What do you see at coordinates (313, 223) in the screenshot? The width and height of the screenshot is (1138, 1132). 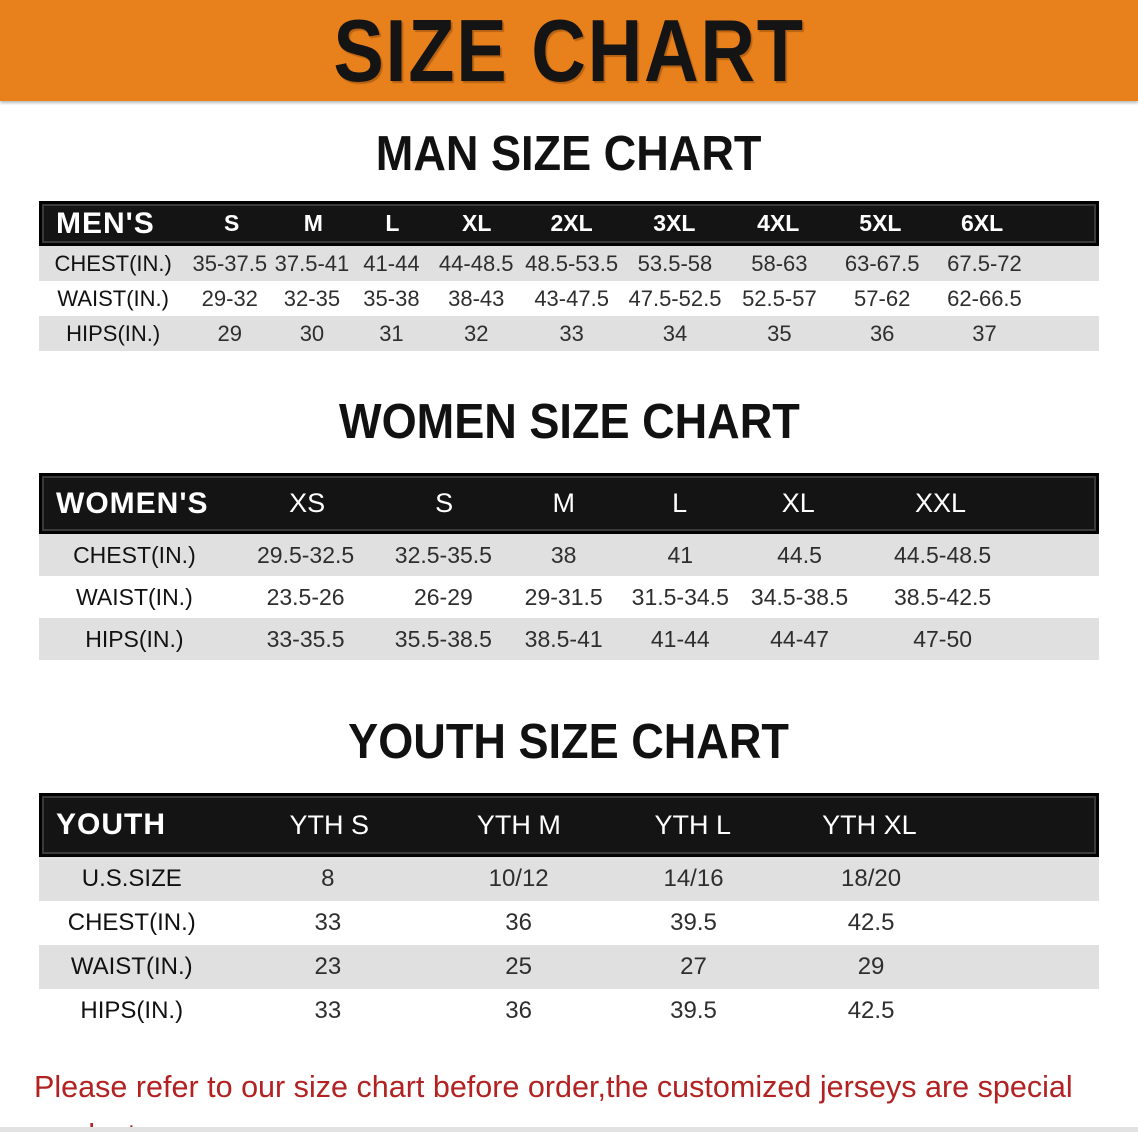 I see `men-col-header-m: M` at bounding box center [313, 223].